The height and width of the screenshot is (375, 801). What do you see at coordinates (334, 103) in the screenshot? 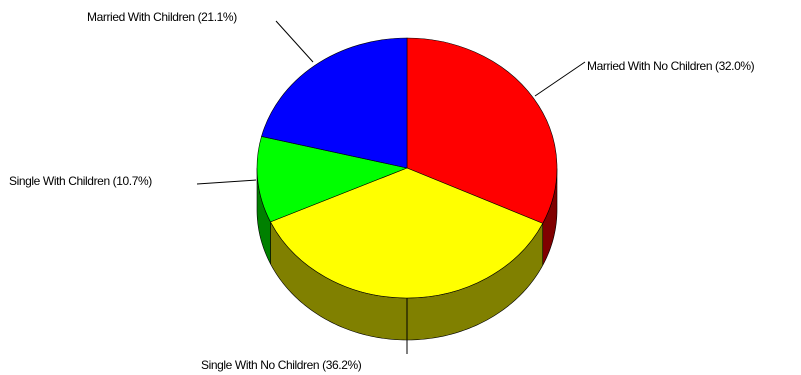
I see `slice-married-with-children` at bounding box center [334, 103].